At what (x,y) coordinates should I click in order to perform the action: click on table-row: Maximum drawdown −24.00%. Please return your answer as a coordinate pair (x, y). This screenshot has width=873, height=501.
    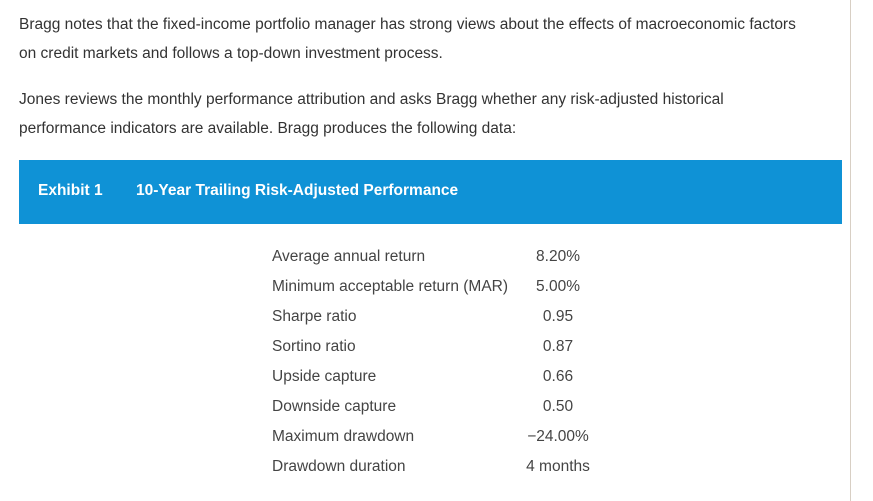
    Looking at the image, I should click on (432, 437).